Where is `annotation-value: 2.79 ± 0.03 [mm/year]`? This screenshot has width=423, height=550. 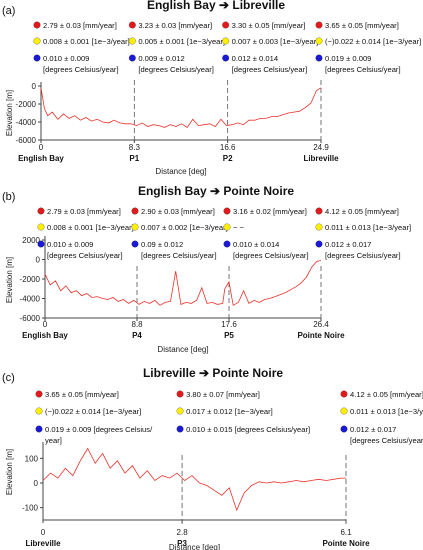 annotation-value: 2.79 ± 0.03 [mm/year] is located at coordinates (80, 25).